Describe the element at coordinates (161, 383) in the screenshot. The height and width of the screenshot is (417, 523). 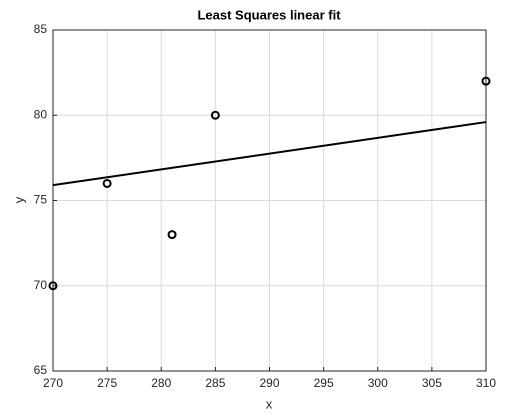
I see `x-tick-label: 280` at that location.